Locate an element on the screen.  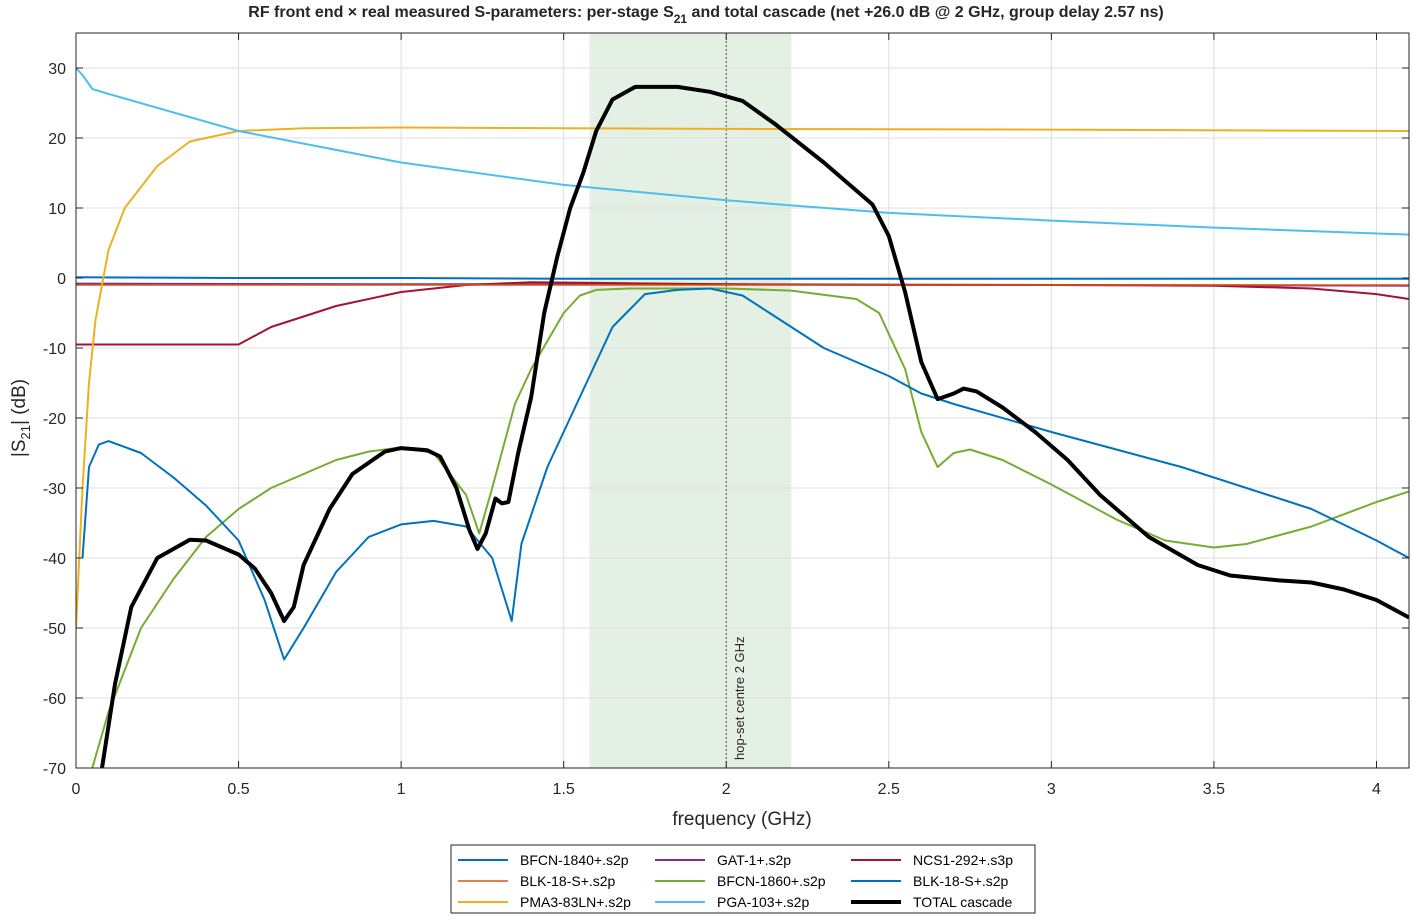
legend-label-6: PMA3-83LN+.s2p is located at coordinates (575, 902).